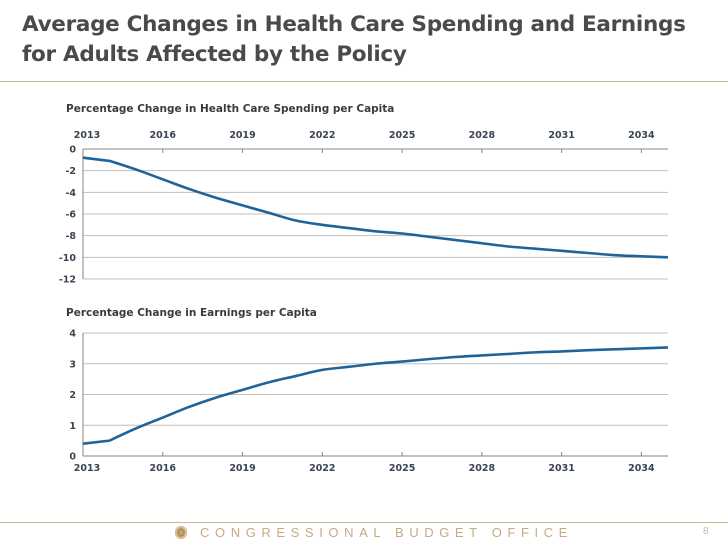 The image size is (728, 546). I want to click on earnings-series-line, so click(375, 395).